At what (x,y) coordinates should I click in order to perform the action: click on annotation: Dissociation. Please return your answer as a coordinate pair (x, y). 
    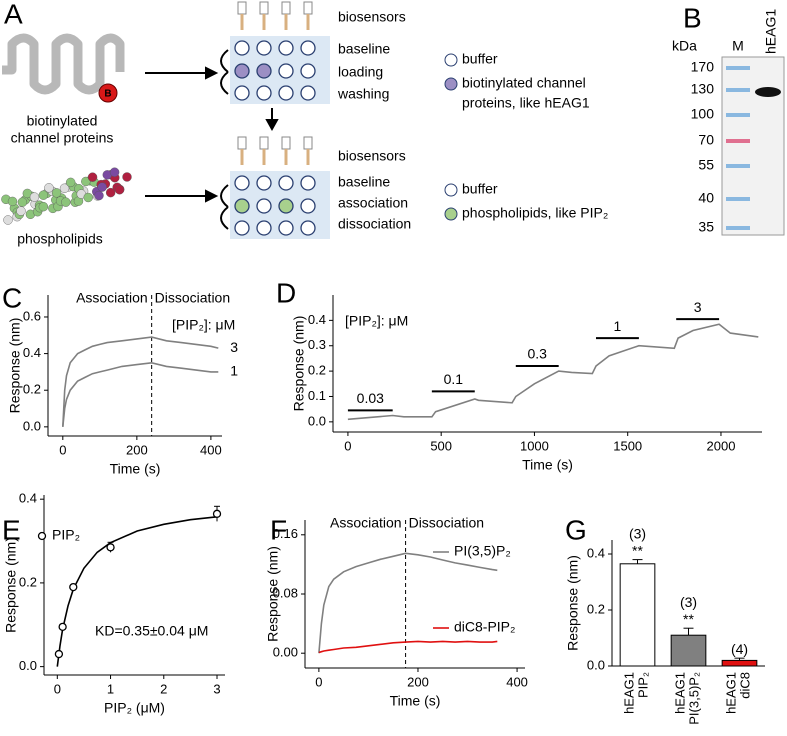
    Looking at the image, I should click on (192, 298).